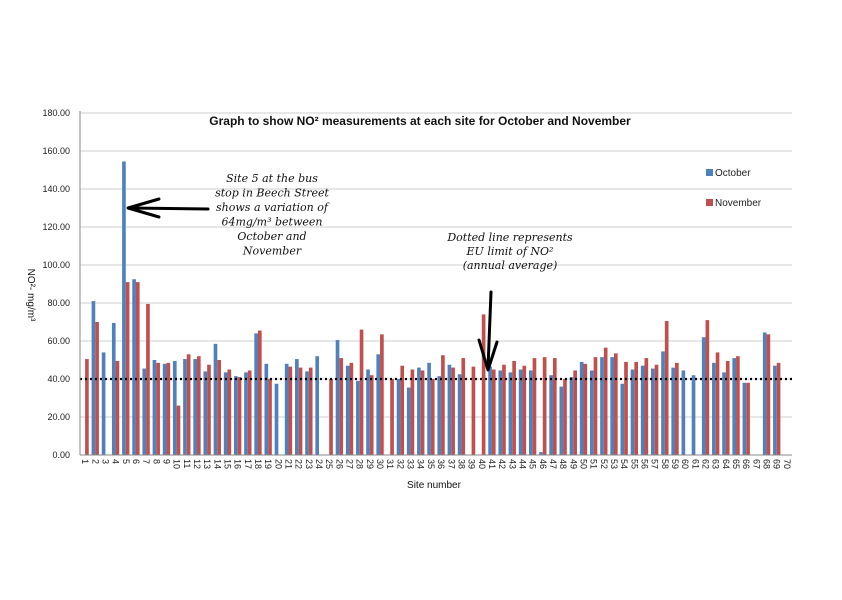  Describe the element at coordinates (512, 464) in the screenshot. I see `x-tick-label: 43` at that location.